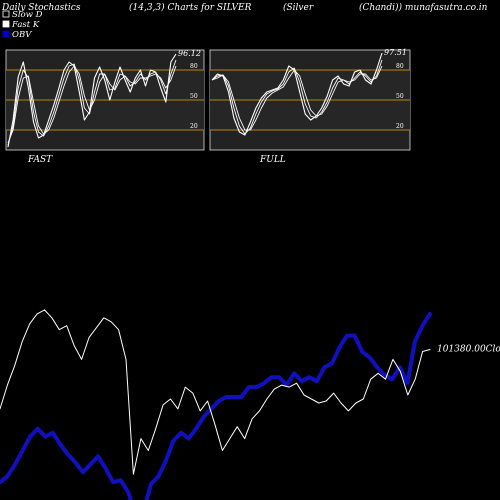 The image size is (500, 500). What do you see at coordinates (423, 7) in the screenshot?
I see `header-segment-4: (Chandi)) munafasutra.co.in` at bounding box center [423, 7].